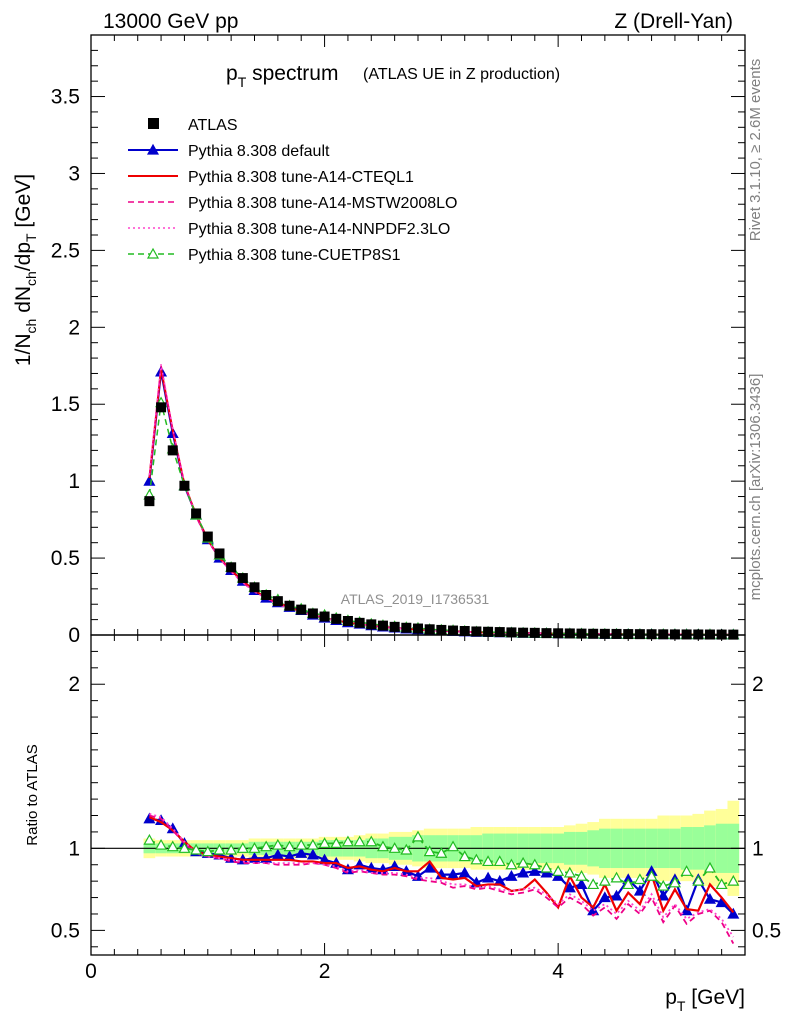 Image resolution: width=786 pixels, height=1024 pixels. I want to click on ratio-y-tick-label-left: 2, so click(74, 684).